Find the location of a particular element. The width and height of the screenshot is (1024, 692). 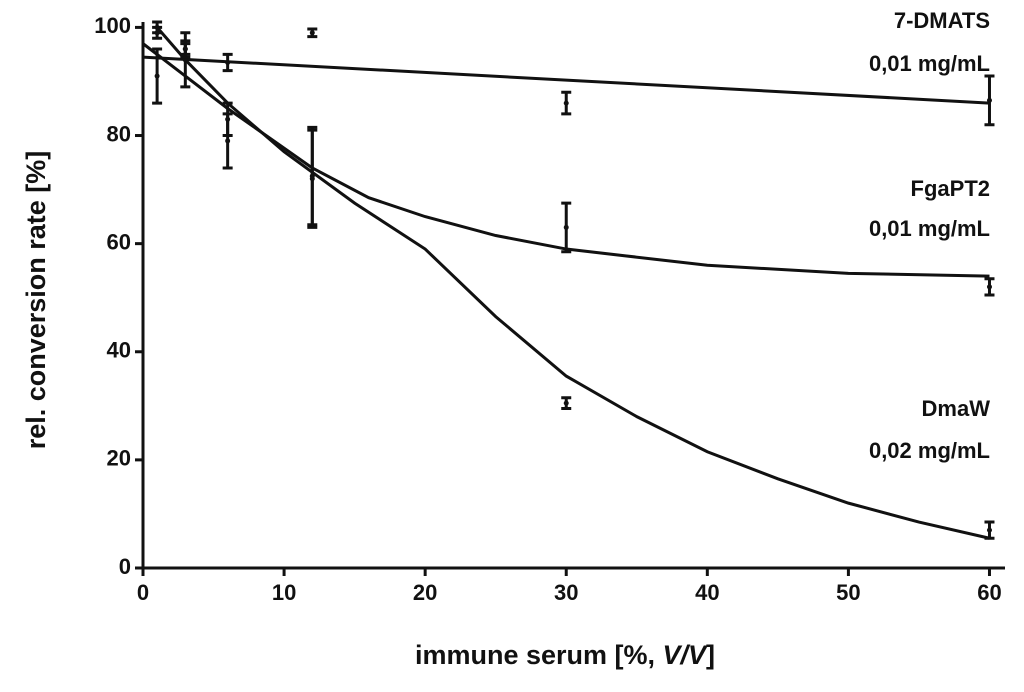

y-tick-label: 80 is located at coordinates (119, 133).